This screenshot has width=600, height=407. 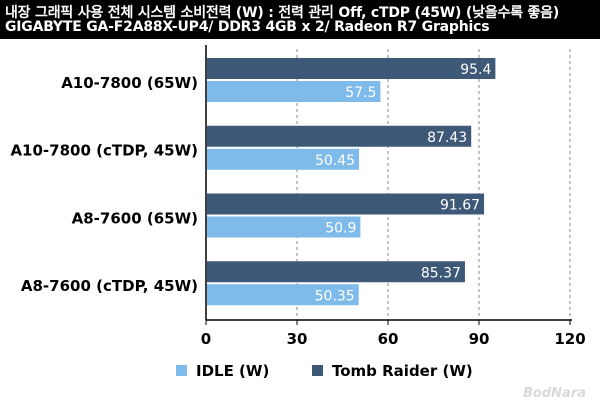 I want to click on bar-value-label: 50.35, so click(x=335, y=296).